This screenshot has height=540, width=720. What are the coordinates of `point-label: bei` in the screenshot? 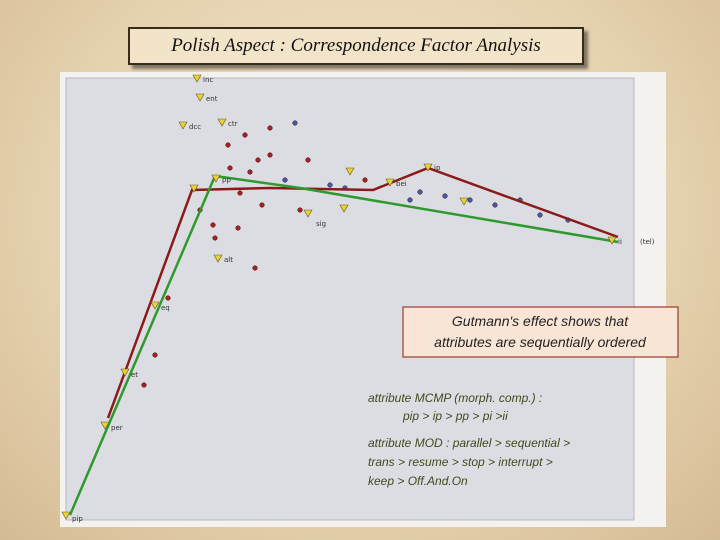 It's located at (401, 184).